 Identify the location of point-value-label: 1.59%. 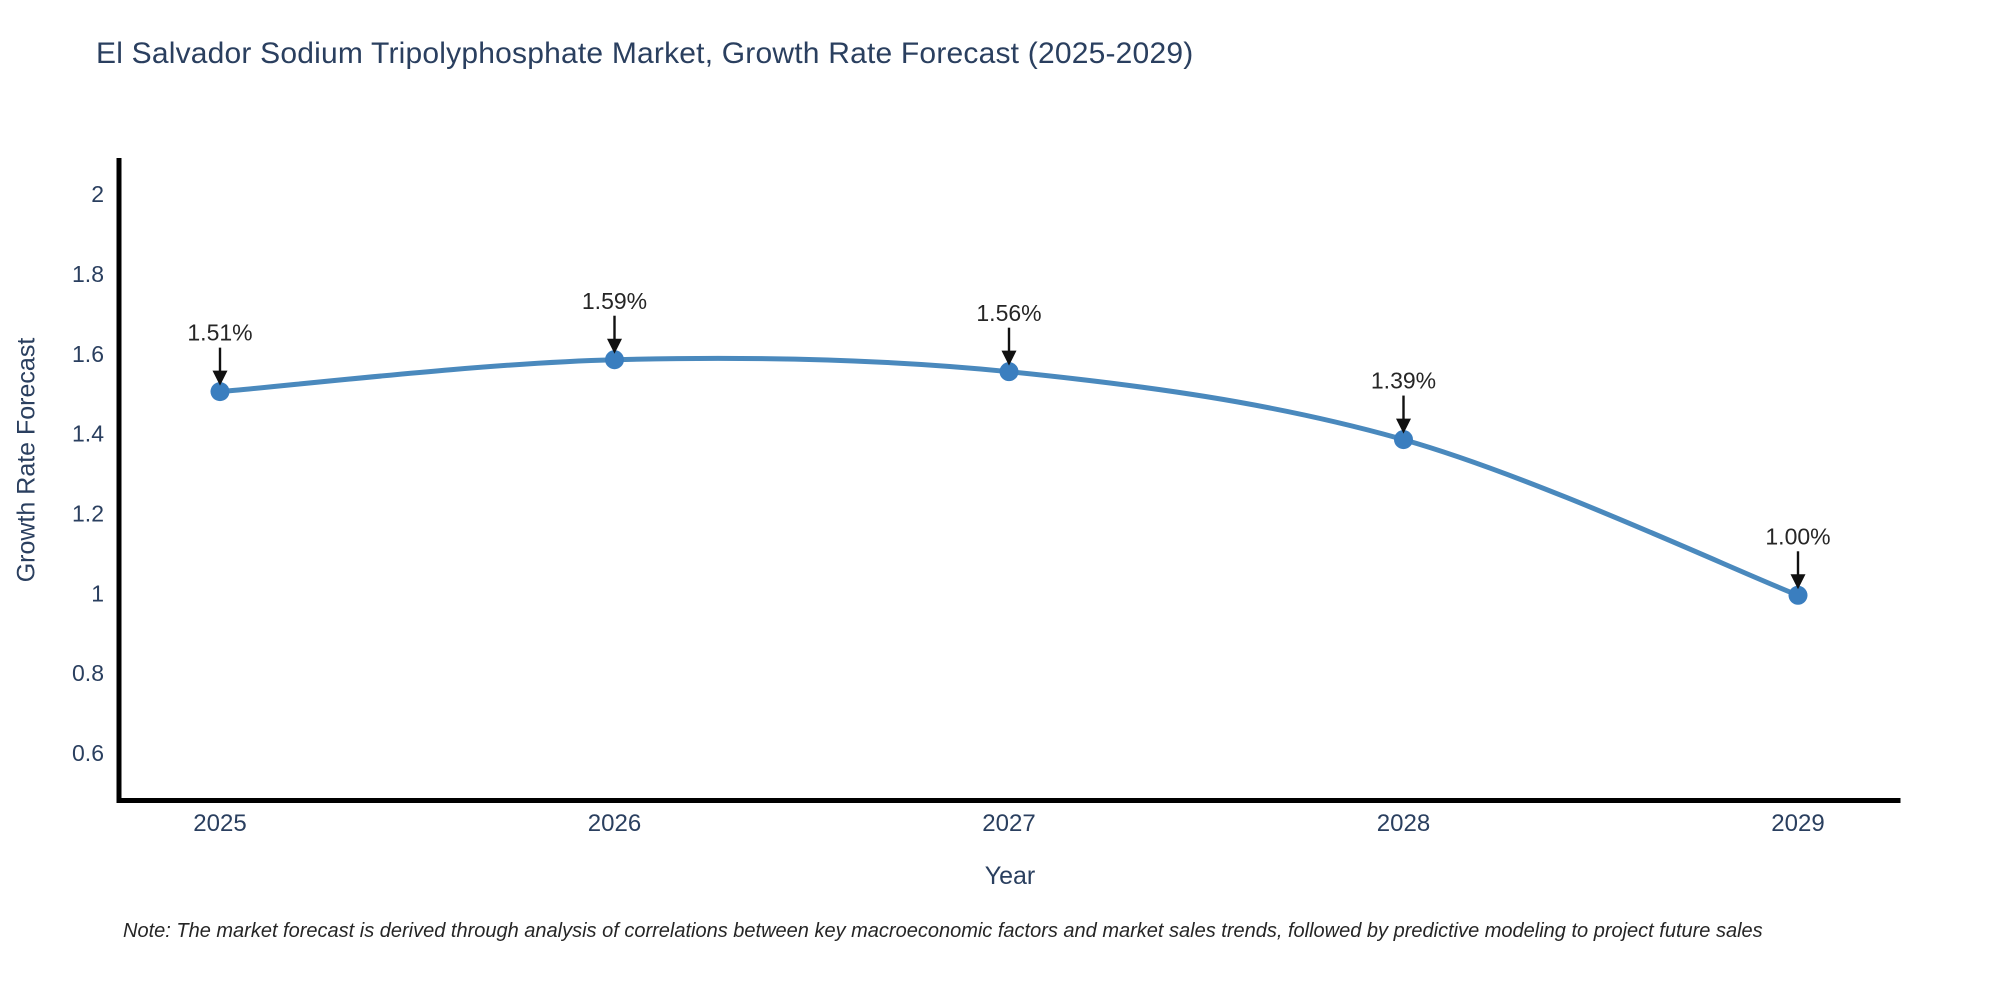
(614, 301).